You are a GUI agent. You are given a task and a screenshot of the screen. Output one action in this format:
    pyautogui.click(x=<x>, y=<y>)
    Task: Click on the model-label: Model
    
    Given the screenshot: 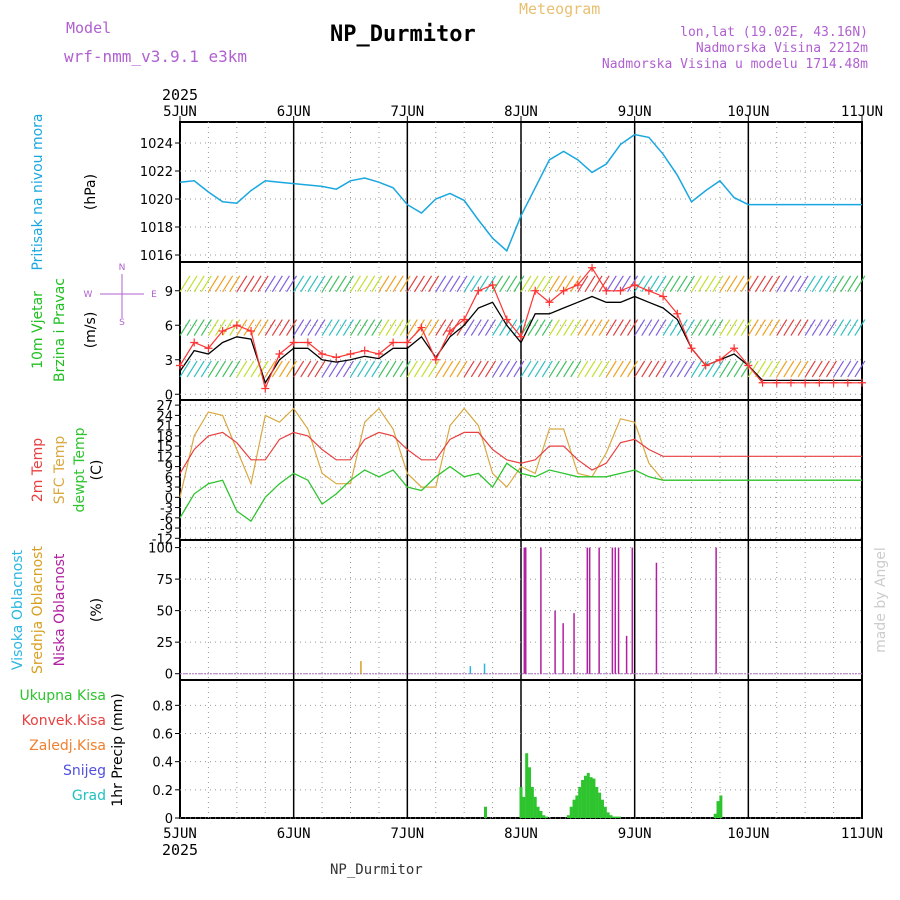 What is the action you would take?
    pyautogui.click(x=89, y=28)
    